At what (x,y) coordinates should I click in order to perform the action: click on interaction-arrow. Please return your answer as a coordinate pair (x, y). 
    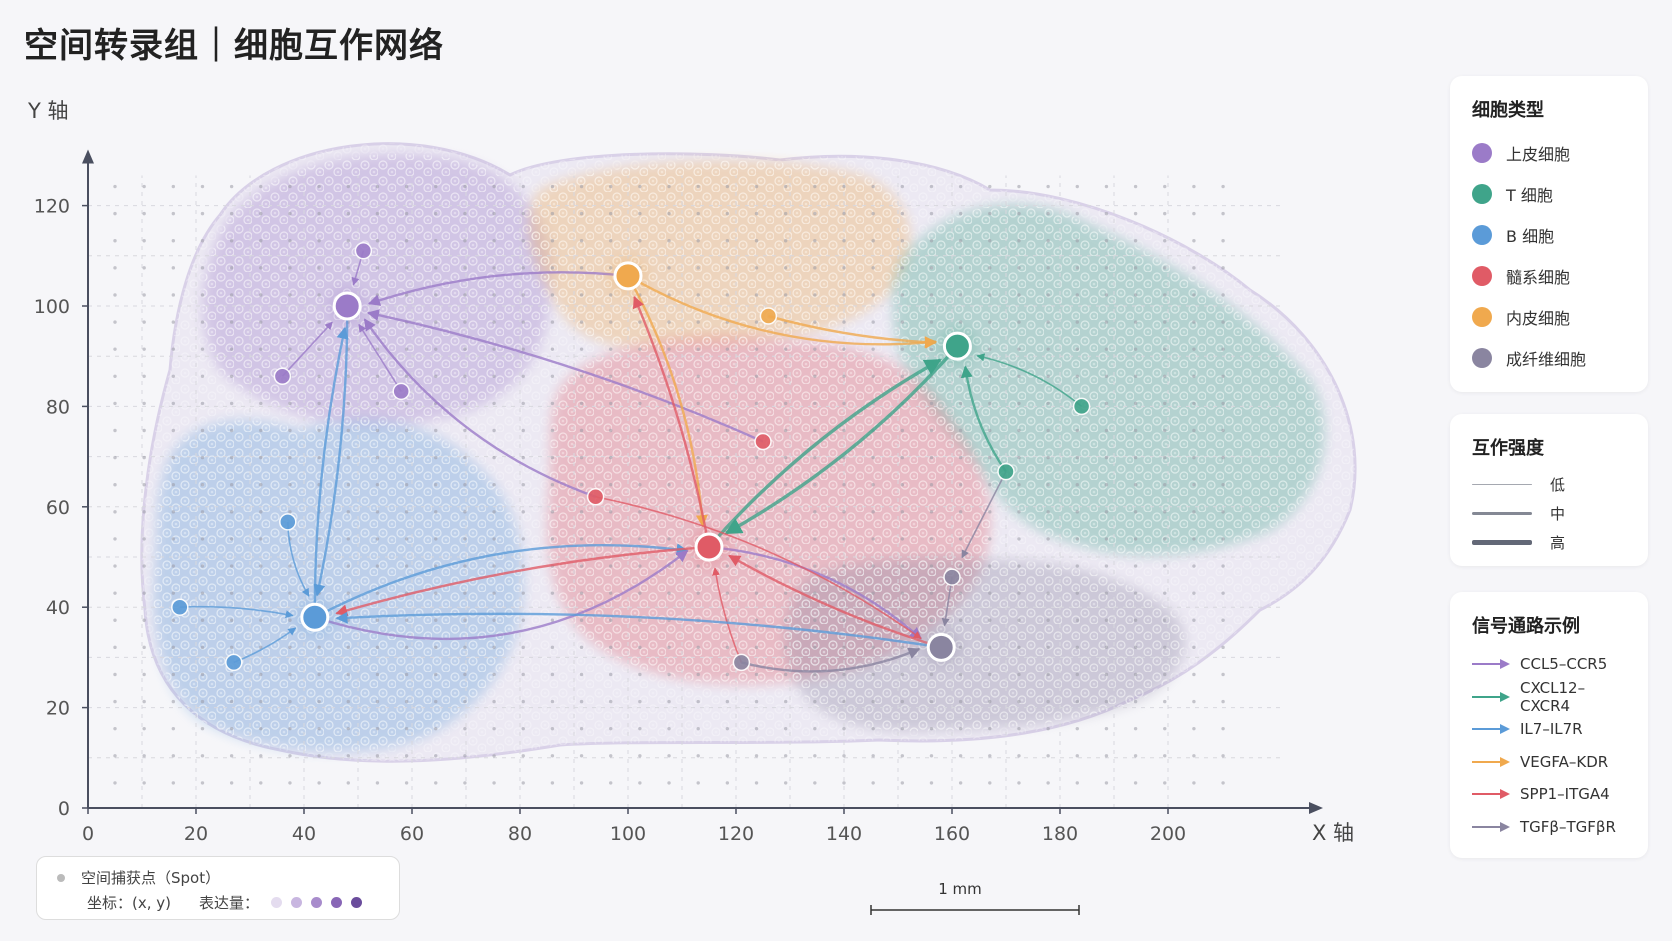
    Looking at the image, I should click on (331, 451).